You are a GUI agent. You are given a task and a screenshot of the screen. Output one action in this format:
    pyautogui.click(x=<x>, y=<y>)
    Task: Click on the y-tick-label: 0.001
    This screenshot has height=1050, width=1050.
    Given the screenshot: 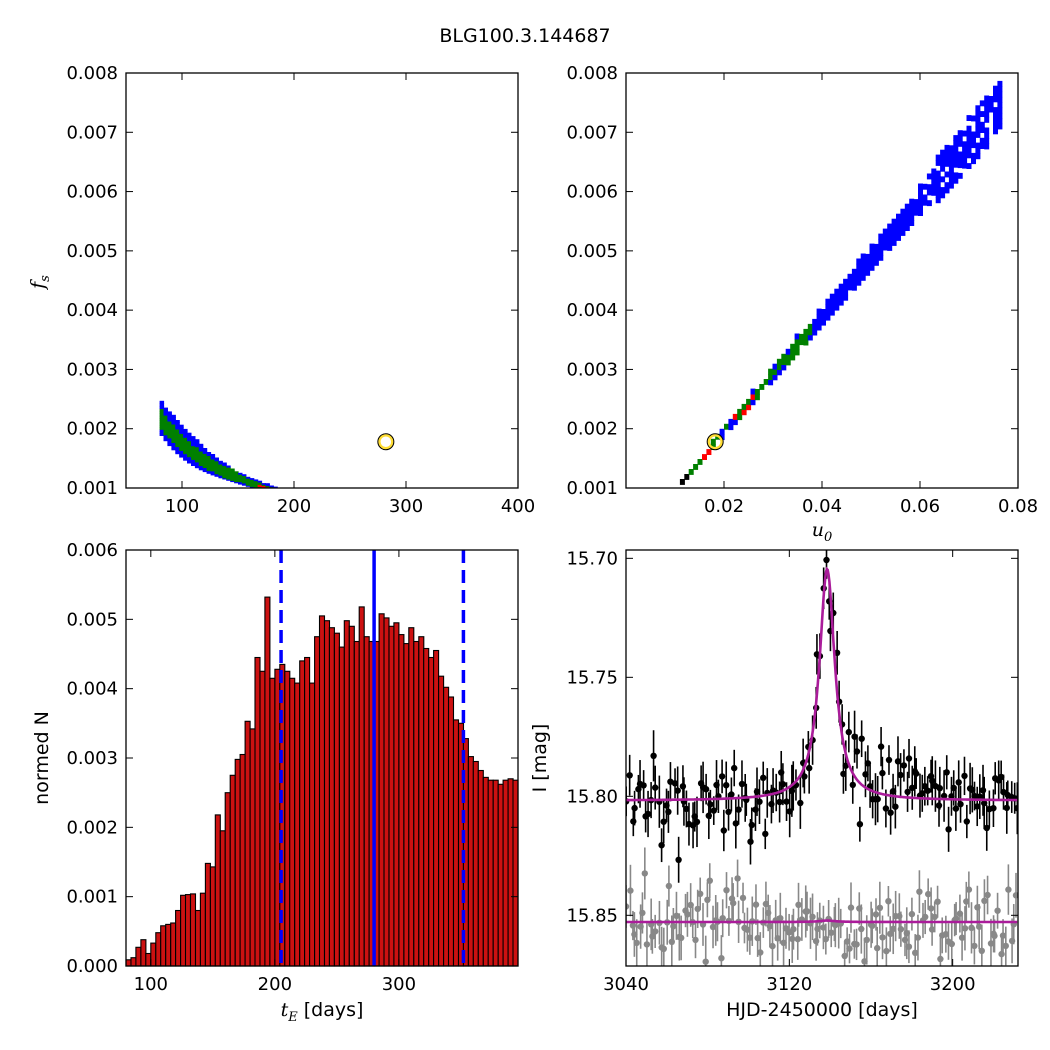 What is the action you would take?
    pyautogui.click(x=592, y=488)
    